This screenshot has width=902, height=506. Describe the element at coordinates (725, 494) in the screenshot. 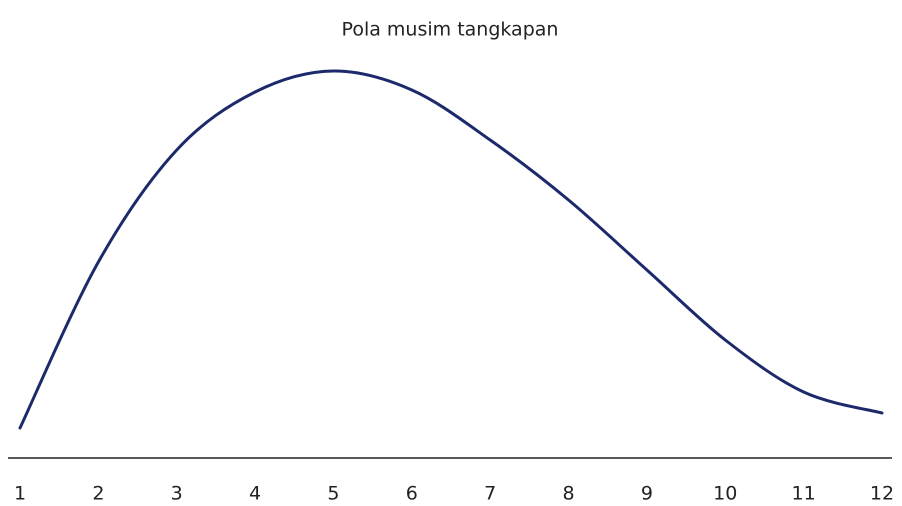

I see `x-tick-label: 10` at that location.